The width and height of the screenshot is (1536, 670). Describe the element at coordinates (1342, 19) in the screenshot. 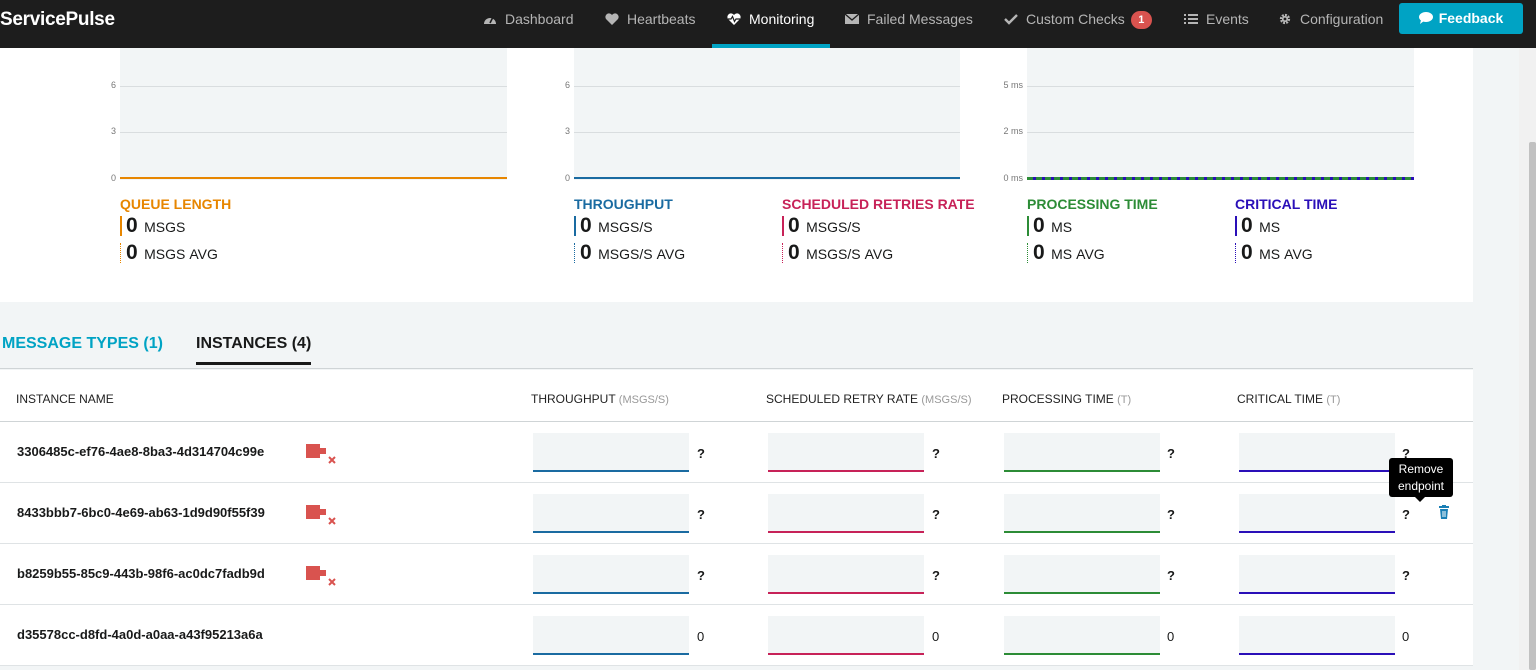

I see `nav-configuration-label: Configuration` at that location.